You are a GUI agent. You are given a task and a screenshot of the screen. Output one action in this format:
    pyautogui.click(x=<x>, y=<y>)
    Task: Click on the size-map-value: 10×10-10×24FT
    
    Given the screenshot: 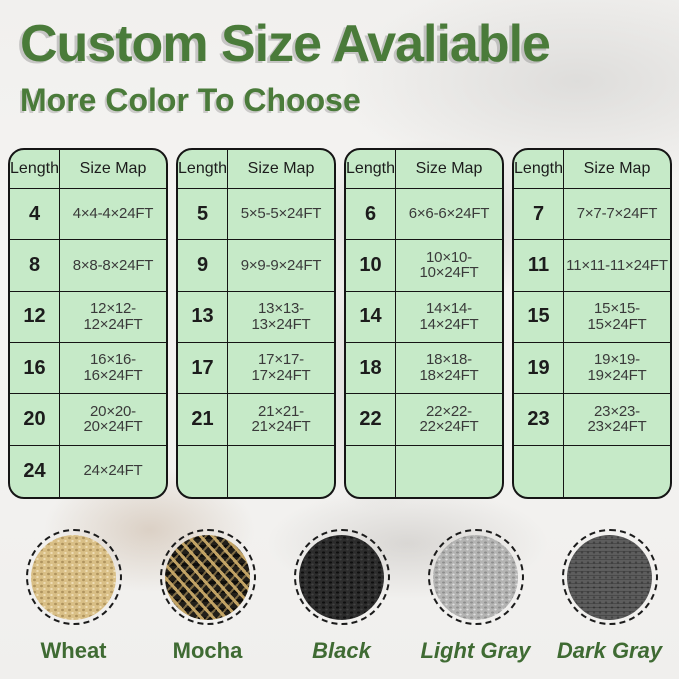 What is the action you would take?
    pyautogui.click(x=449, y=266)
    